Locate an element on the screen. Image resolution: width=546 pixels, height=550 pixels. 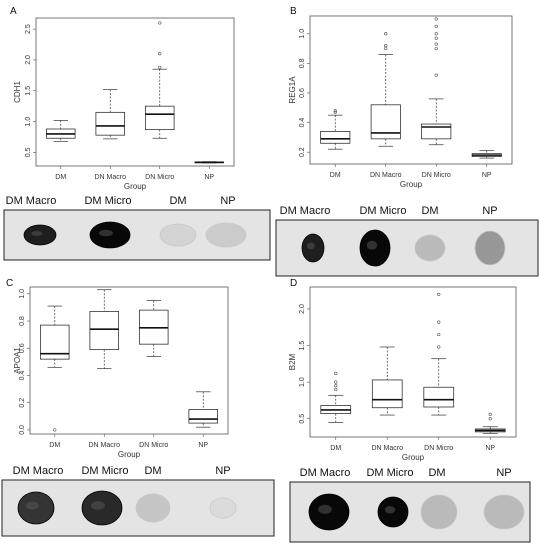
y-tick-label: 2.0 is located at coordinates (302, 309).